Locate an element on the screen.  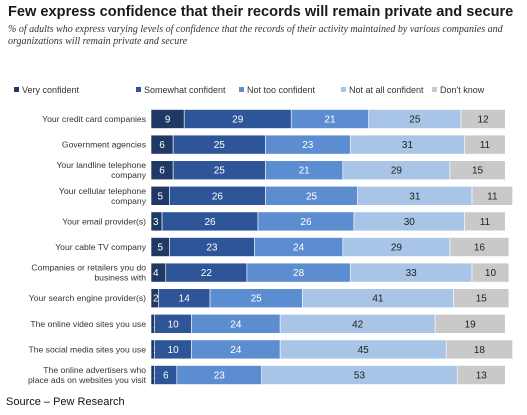
value-label: 19 is located at coordinates (471, 324).